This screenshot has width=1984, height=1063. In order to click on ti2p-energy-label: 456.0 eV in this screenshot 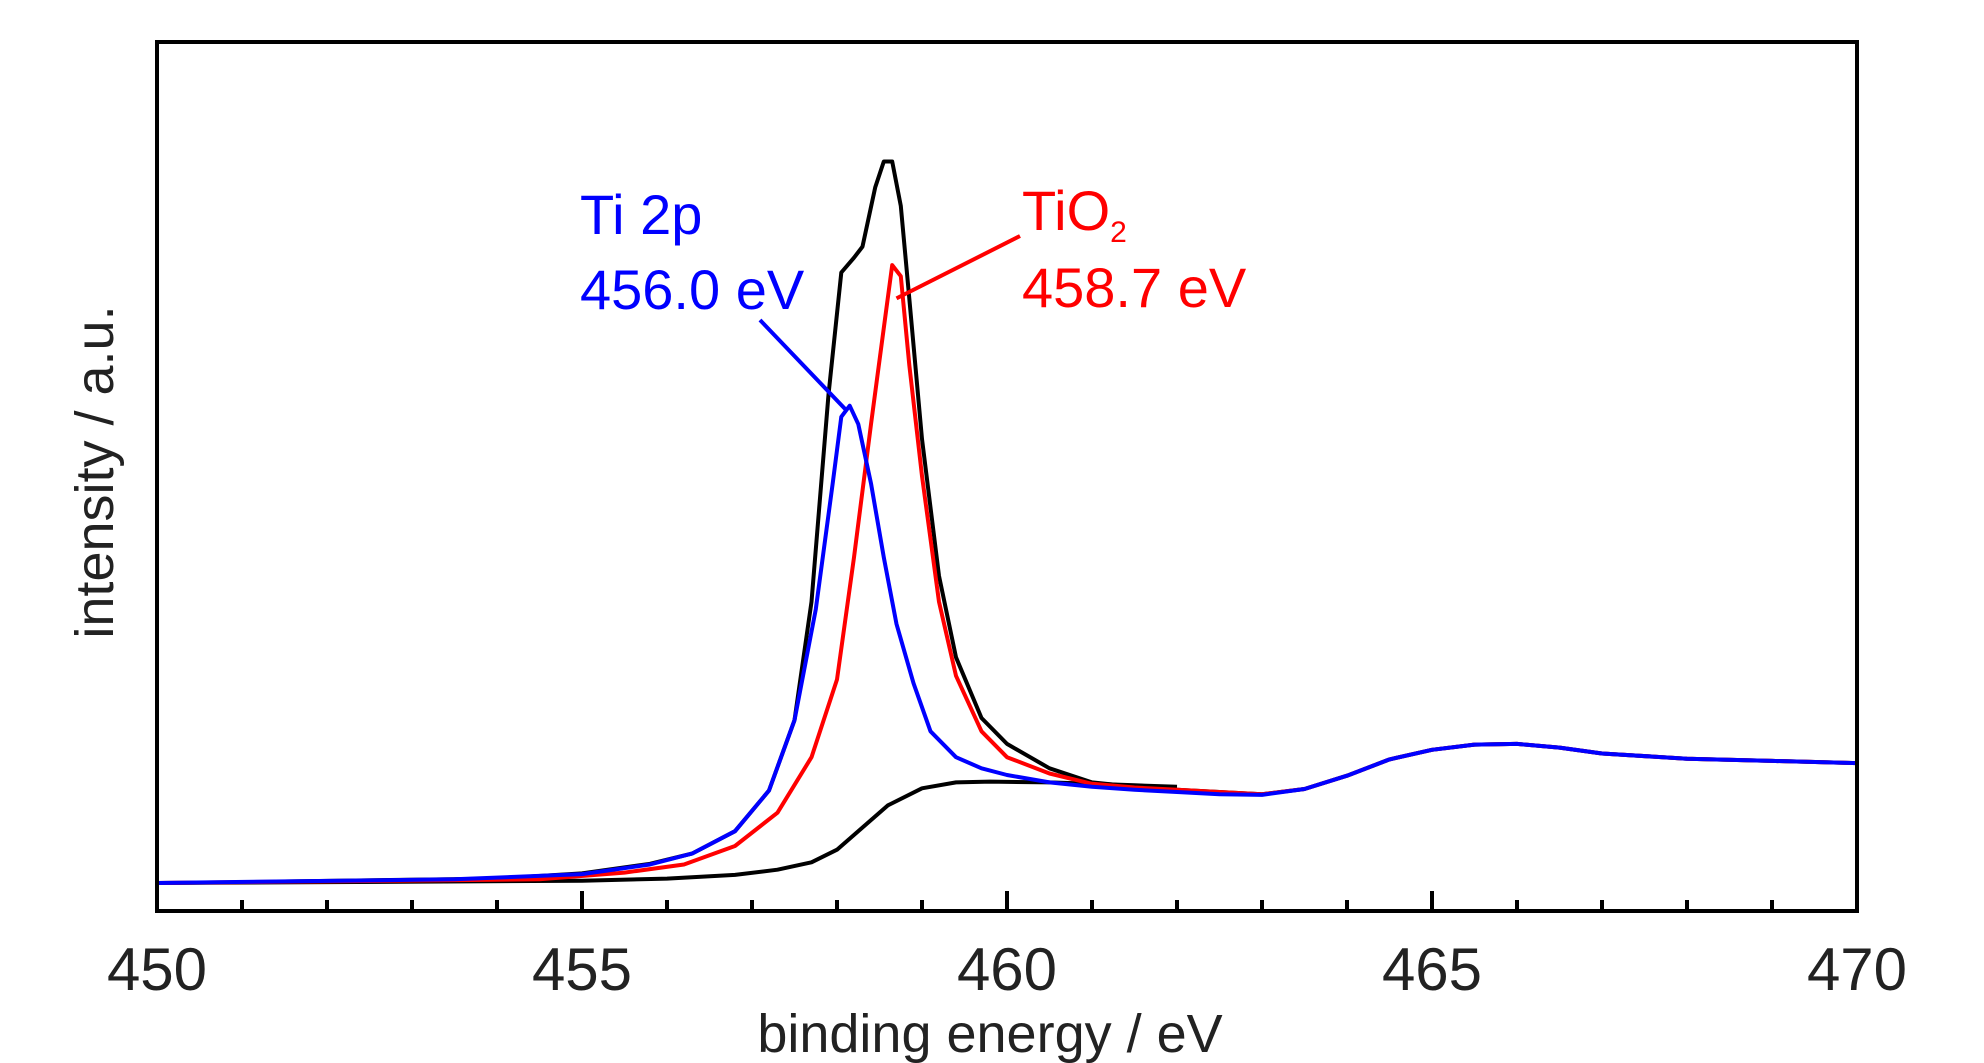, I will do `click(692, 289)`.